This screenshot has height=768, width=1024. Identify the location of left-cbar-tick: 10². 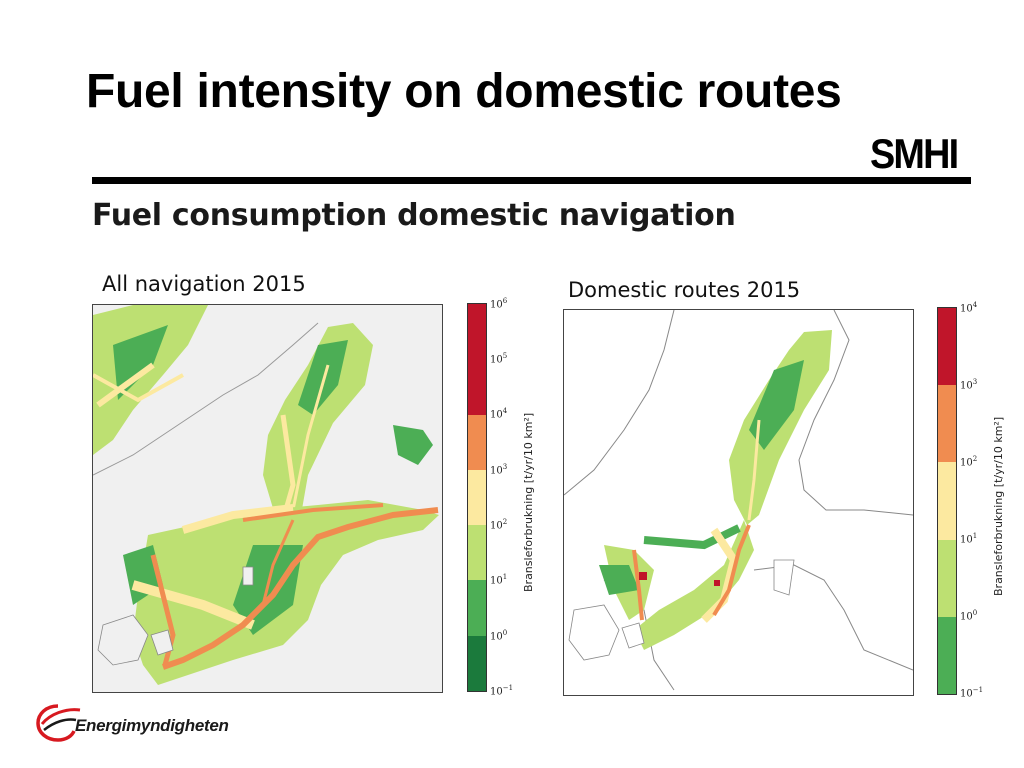
(499, 525).